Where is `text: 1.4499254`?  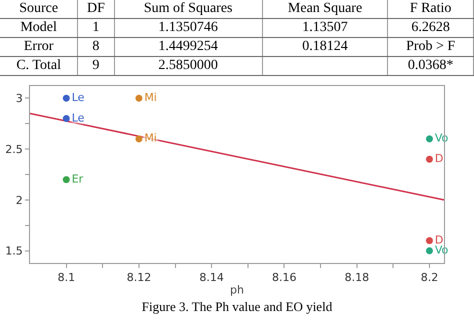 text: 1.4499254 is located at coordinates (188, 46).